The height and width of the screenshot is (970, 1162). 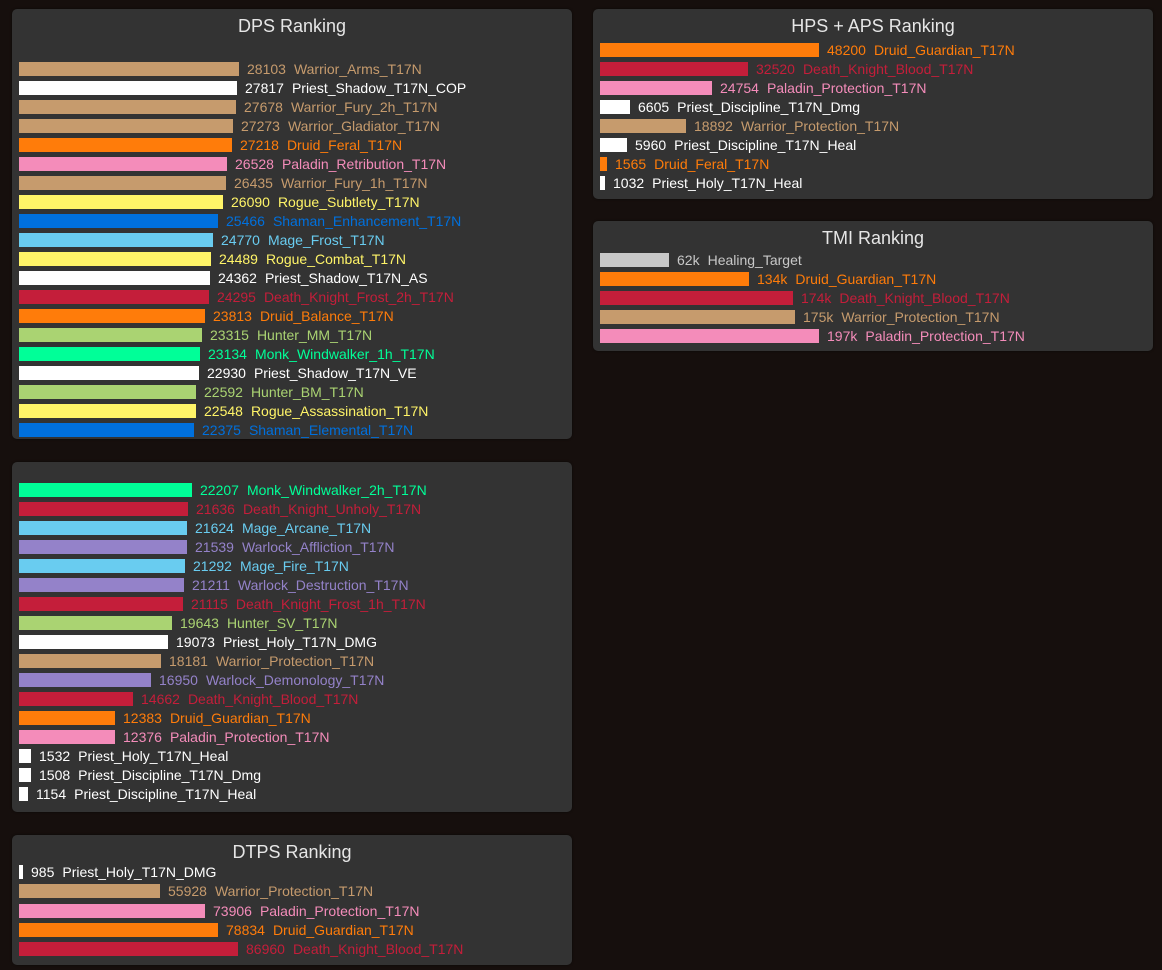 What do you see at coordinates (336, 490) in the screenshot?
I see `bar-category: Monk_Windwalker_2h_T17N` at bounding box center [336, 490].